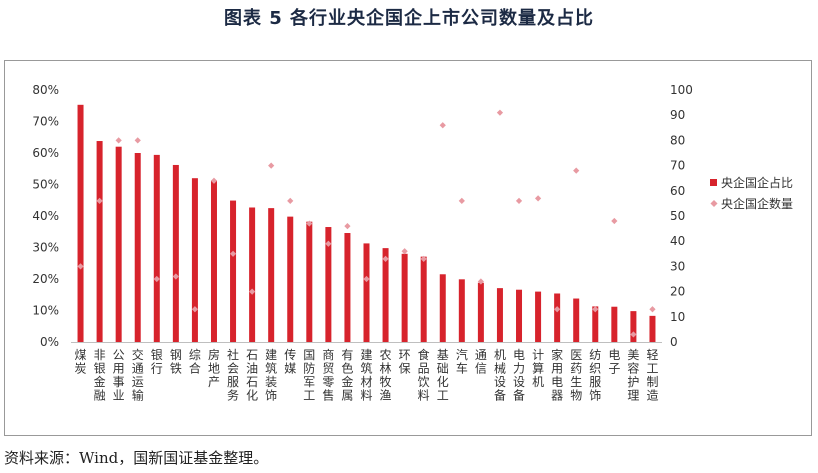 The image size is (818, 473). What do you see at coordinates (45, 311) in the screenshot?
I see `left-tick-label: 10%` at bounding box center [45, 311].